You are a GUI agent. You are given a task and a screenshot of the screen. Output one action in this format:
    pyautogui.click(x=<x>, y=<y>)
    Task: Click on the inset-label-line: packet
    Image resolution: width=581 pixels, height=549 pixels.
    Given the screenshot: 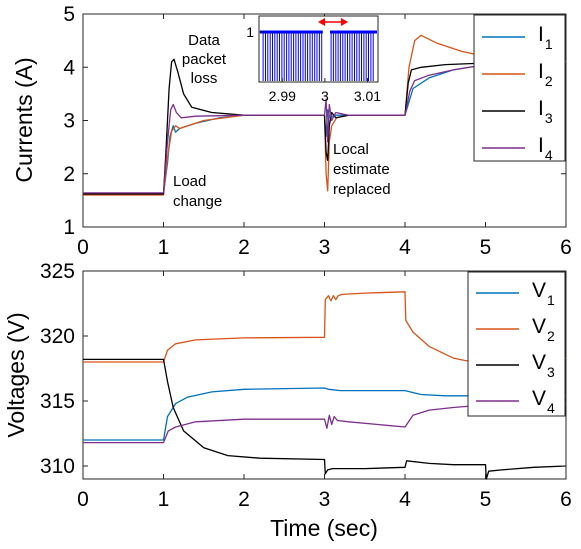 What is the action you would take?
    pyautogui.click(x=204, y=59)
    